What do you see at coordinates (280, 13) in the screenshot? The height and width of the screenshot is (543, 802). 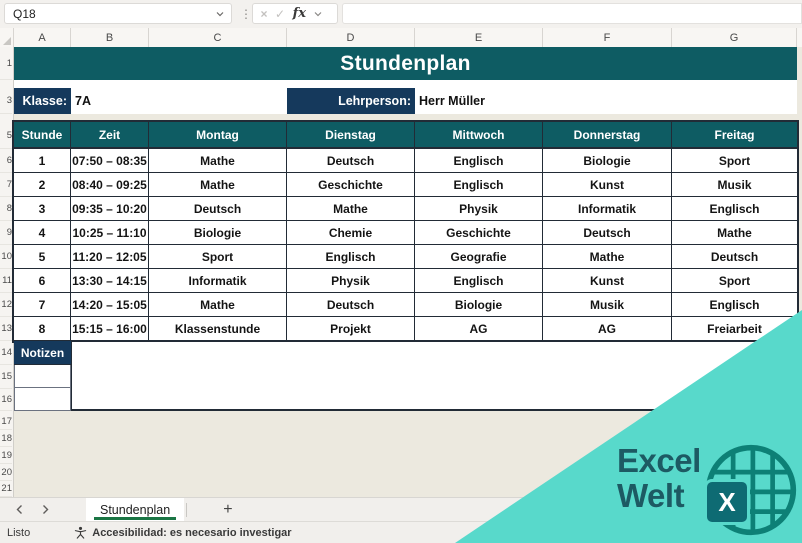 I see `enter-icon: ✓` at bounding box center [280, 13].